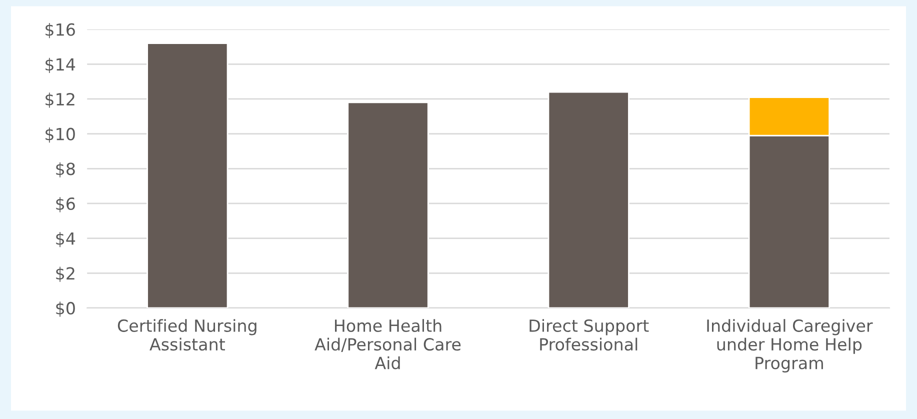 This screenshot has height=419, width=917. Describe the element at coordinates (61, 65) in the screenshot. I see `y-tick-label: $14` at that location.